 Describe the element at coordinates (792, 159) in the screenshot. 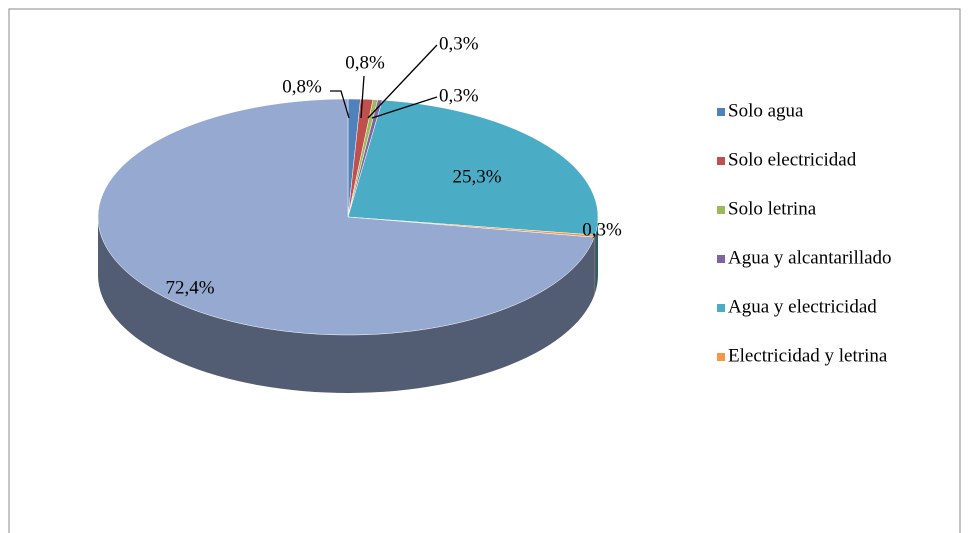

I see `legend-label: Solo electricidad` at that location.